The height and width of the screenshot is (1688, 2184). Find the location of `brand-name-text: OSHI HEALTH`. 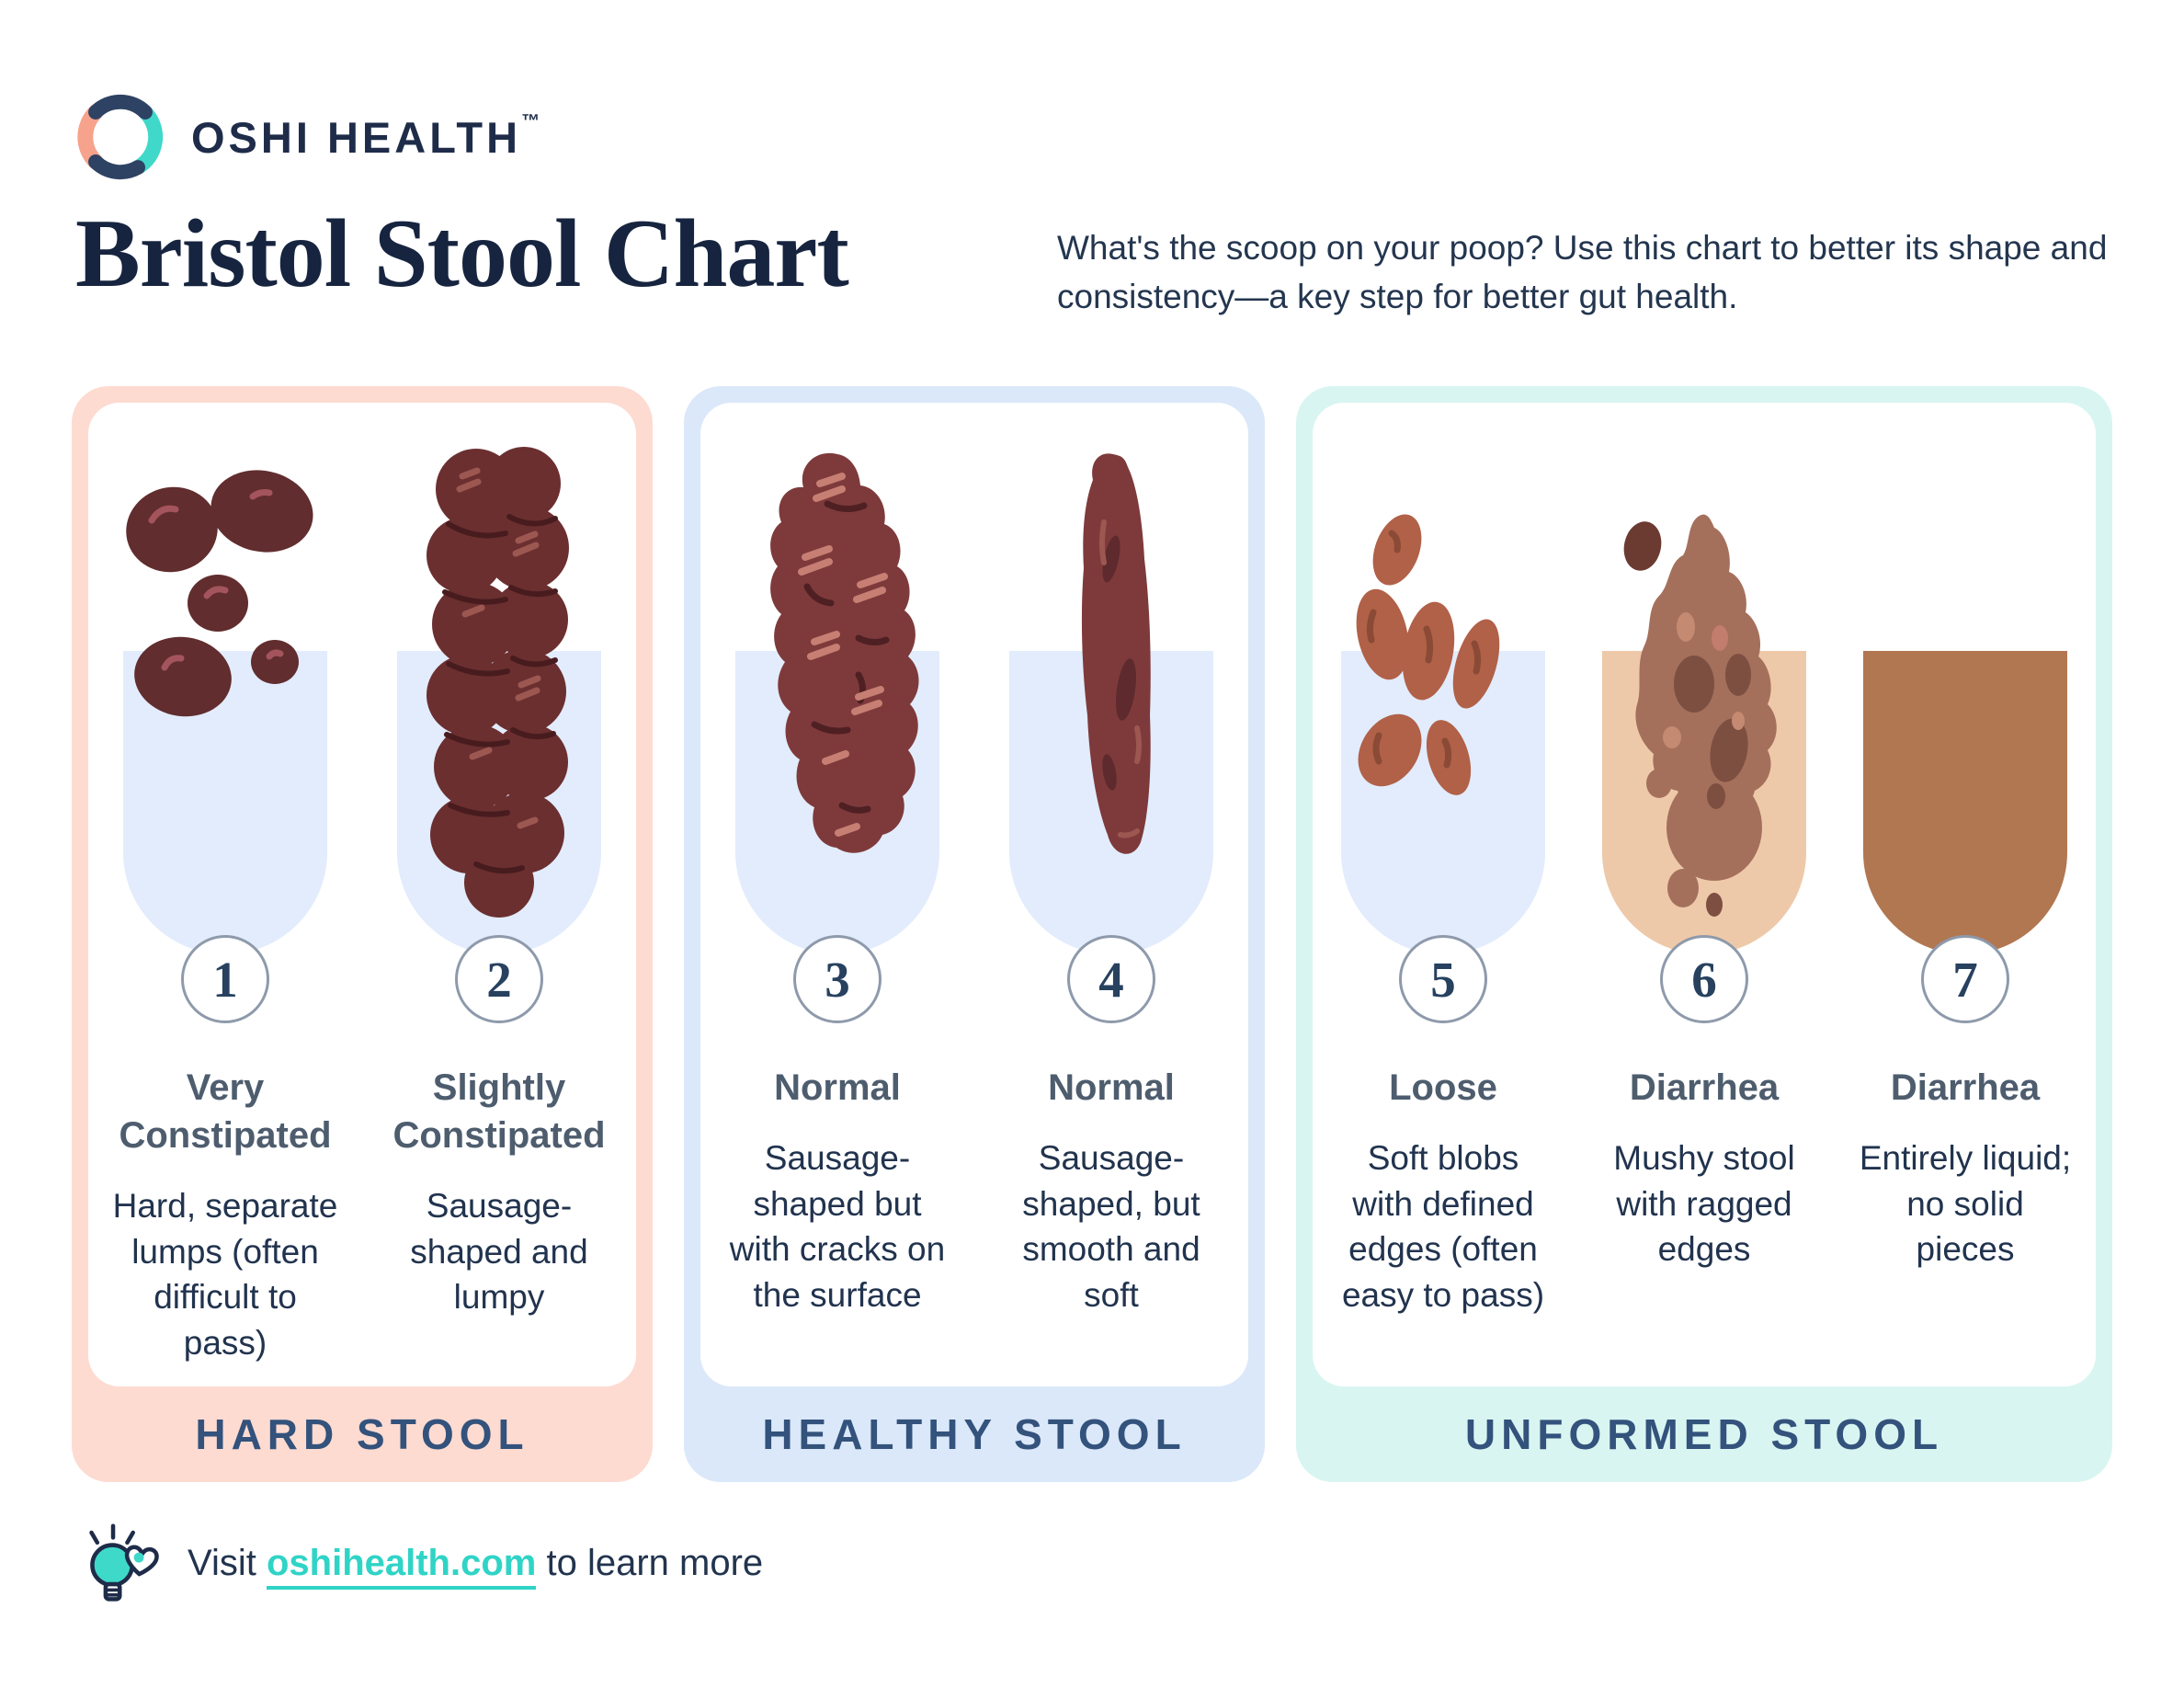

brand-name-text: OSHI HEALTH is located at coordinates (356, 137).